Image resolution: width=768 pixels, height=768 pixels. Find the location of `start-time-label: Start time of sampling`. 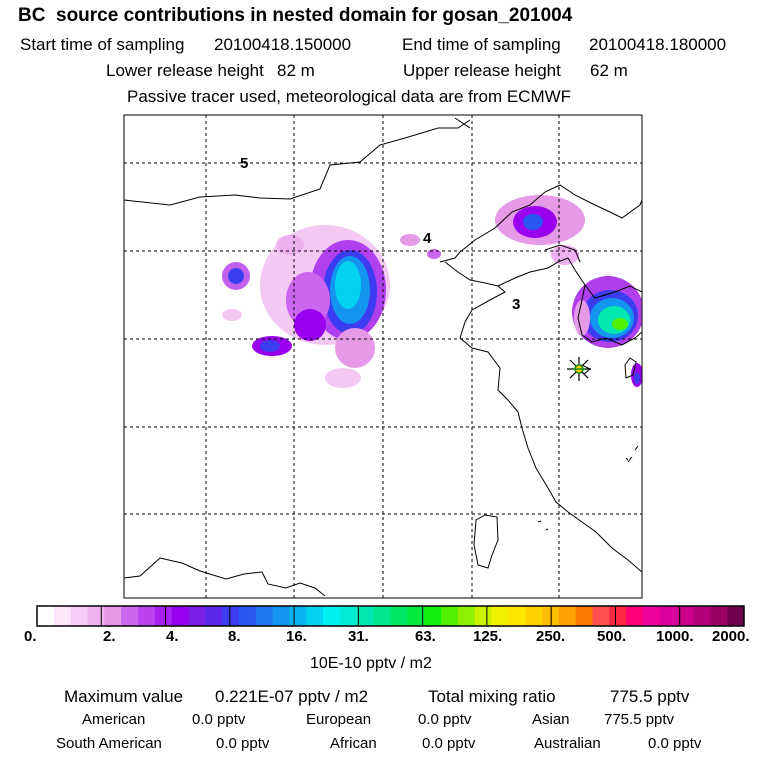

start-time-label: Start time of sampling is located at coordinates (102, 44).